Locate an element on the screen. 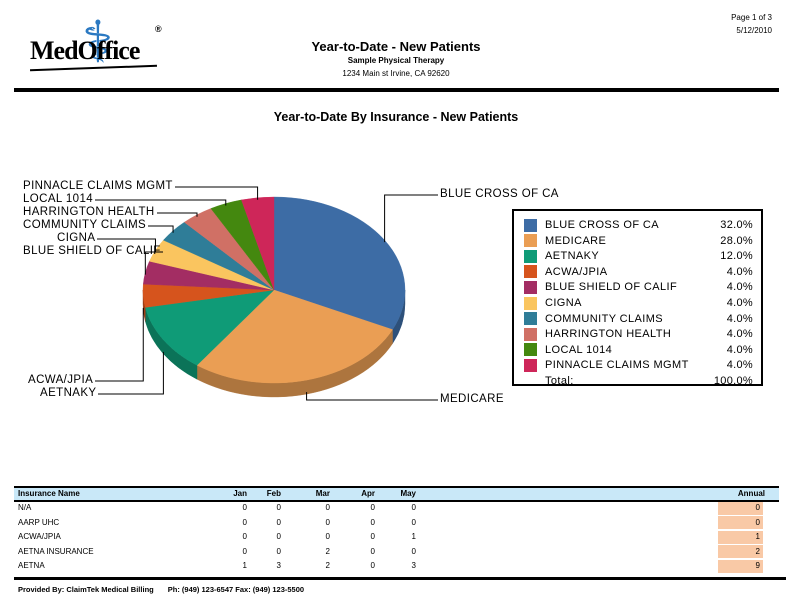 This screenshot has width=792, height=612. row-name-aetna-insurance: AETNA INSURANCE is located at coordinates (56, 551).